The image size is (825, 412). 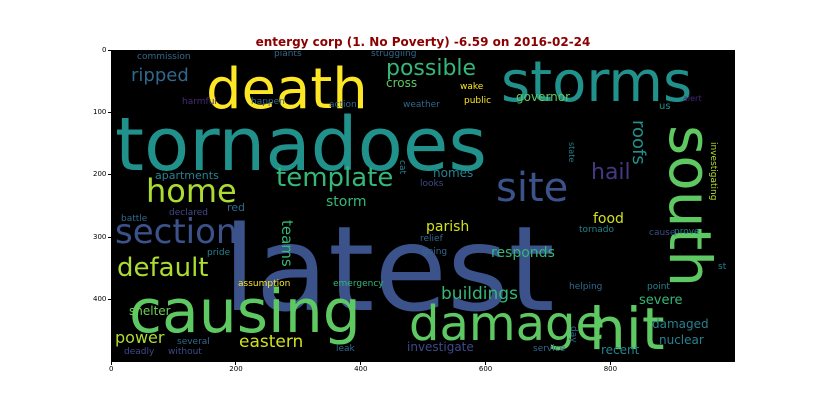 I want to click on word-pride: pride, so click(x=219, y=253).